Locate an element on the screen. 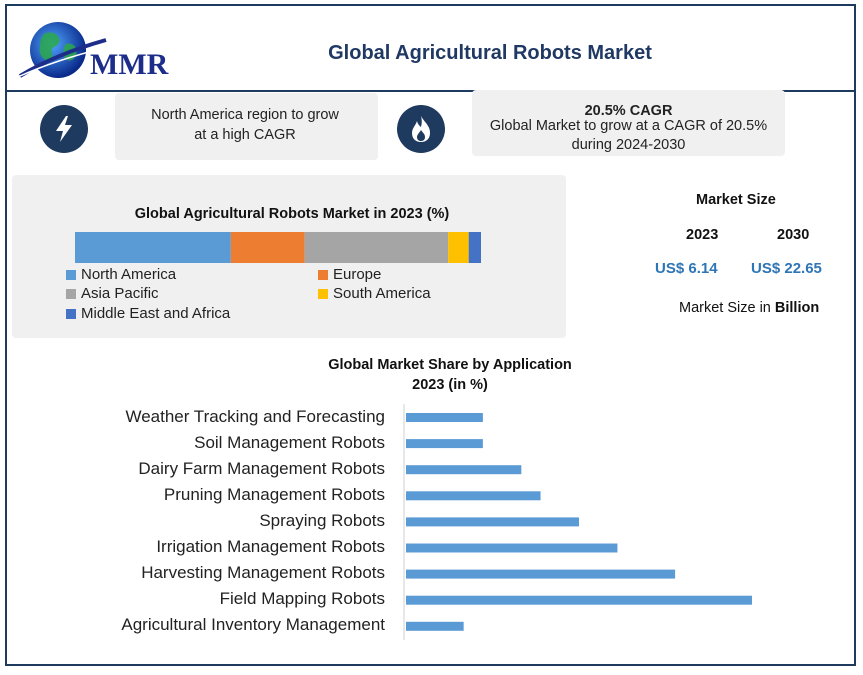 This screenshot has width=863, height=675. market-value-2023: US$ 6.14 is located at coordinates (686, 268).